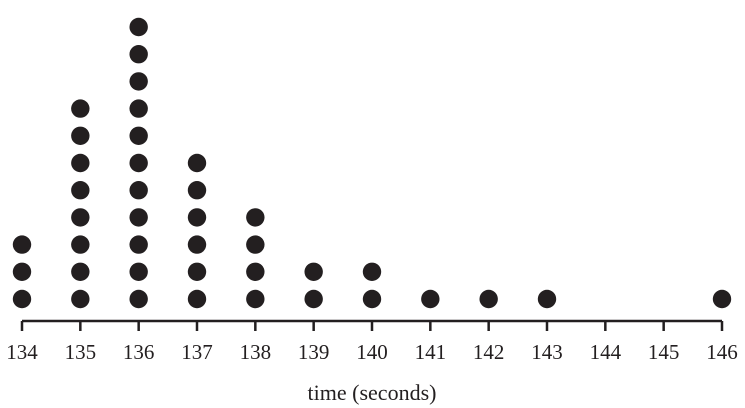 This screenshot has width=745, height=408. Describe the element at coordinates (197, 352) in the screenshot. I see `x-tick-label: 137` at that location.